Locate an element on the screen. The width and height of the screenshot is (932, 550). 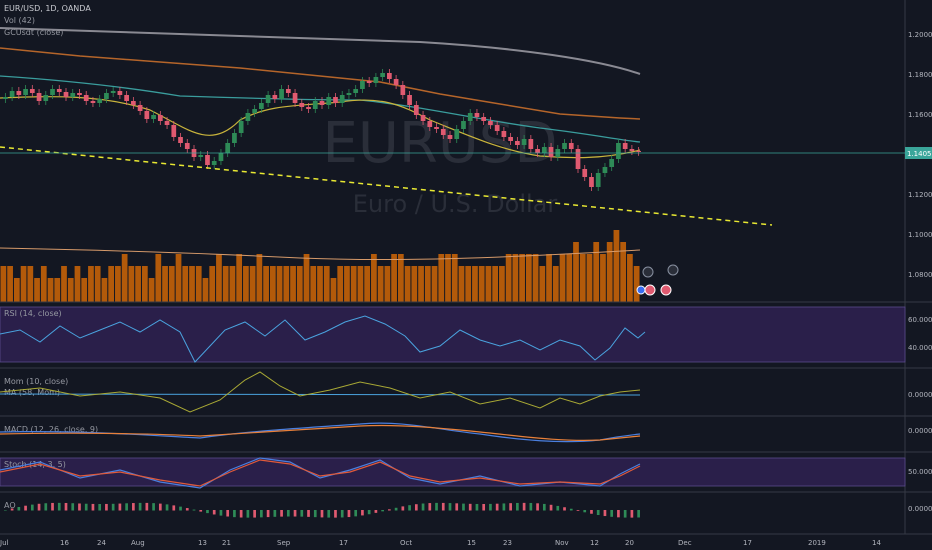
trend-dashed-line is located at coordinates (386, 186).